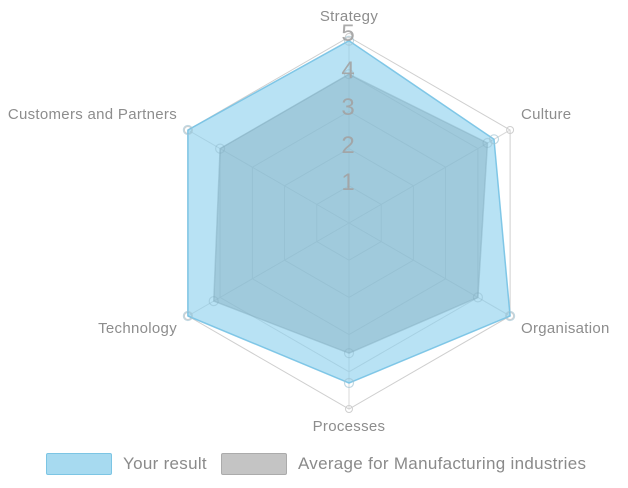 The width and height of the screenshot is (628, 488). What do you see at coordinates (165, 463) in the screenshot?
I see `legend-label-your-result: Your result` at bounding box center [165, 463].